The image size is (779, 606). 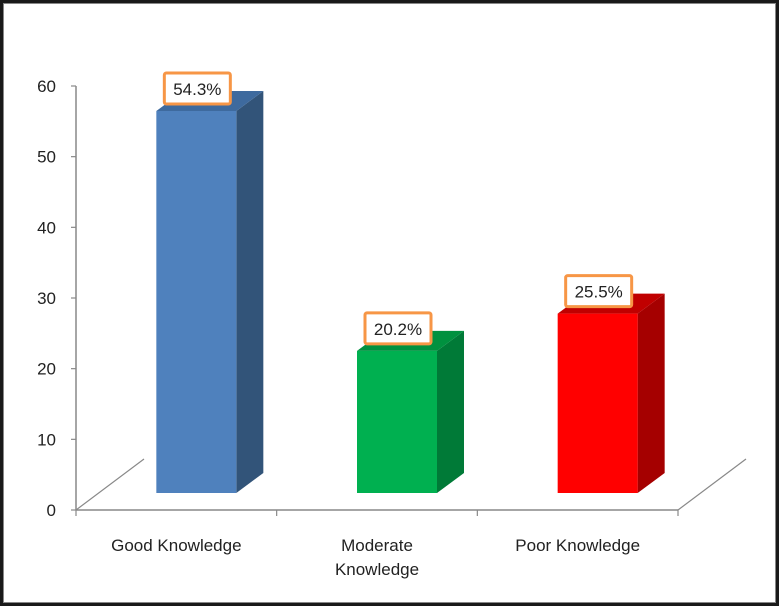 What do you see at coordinates (196, 302) in the screenshot?
I see `bar-good-knowledge` at bounding box center [196, 302].